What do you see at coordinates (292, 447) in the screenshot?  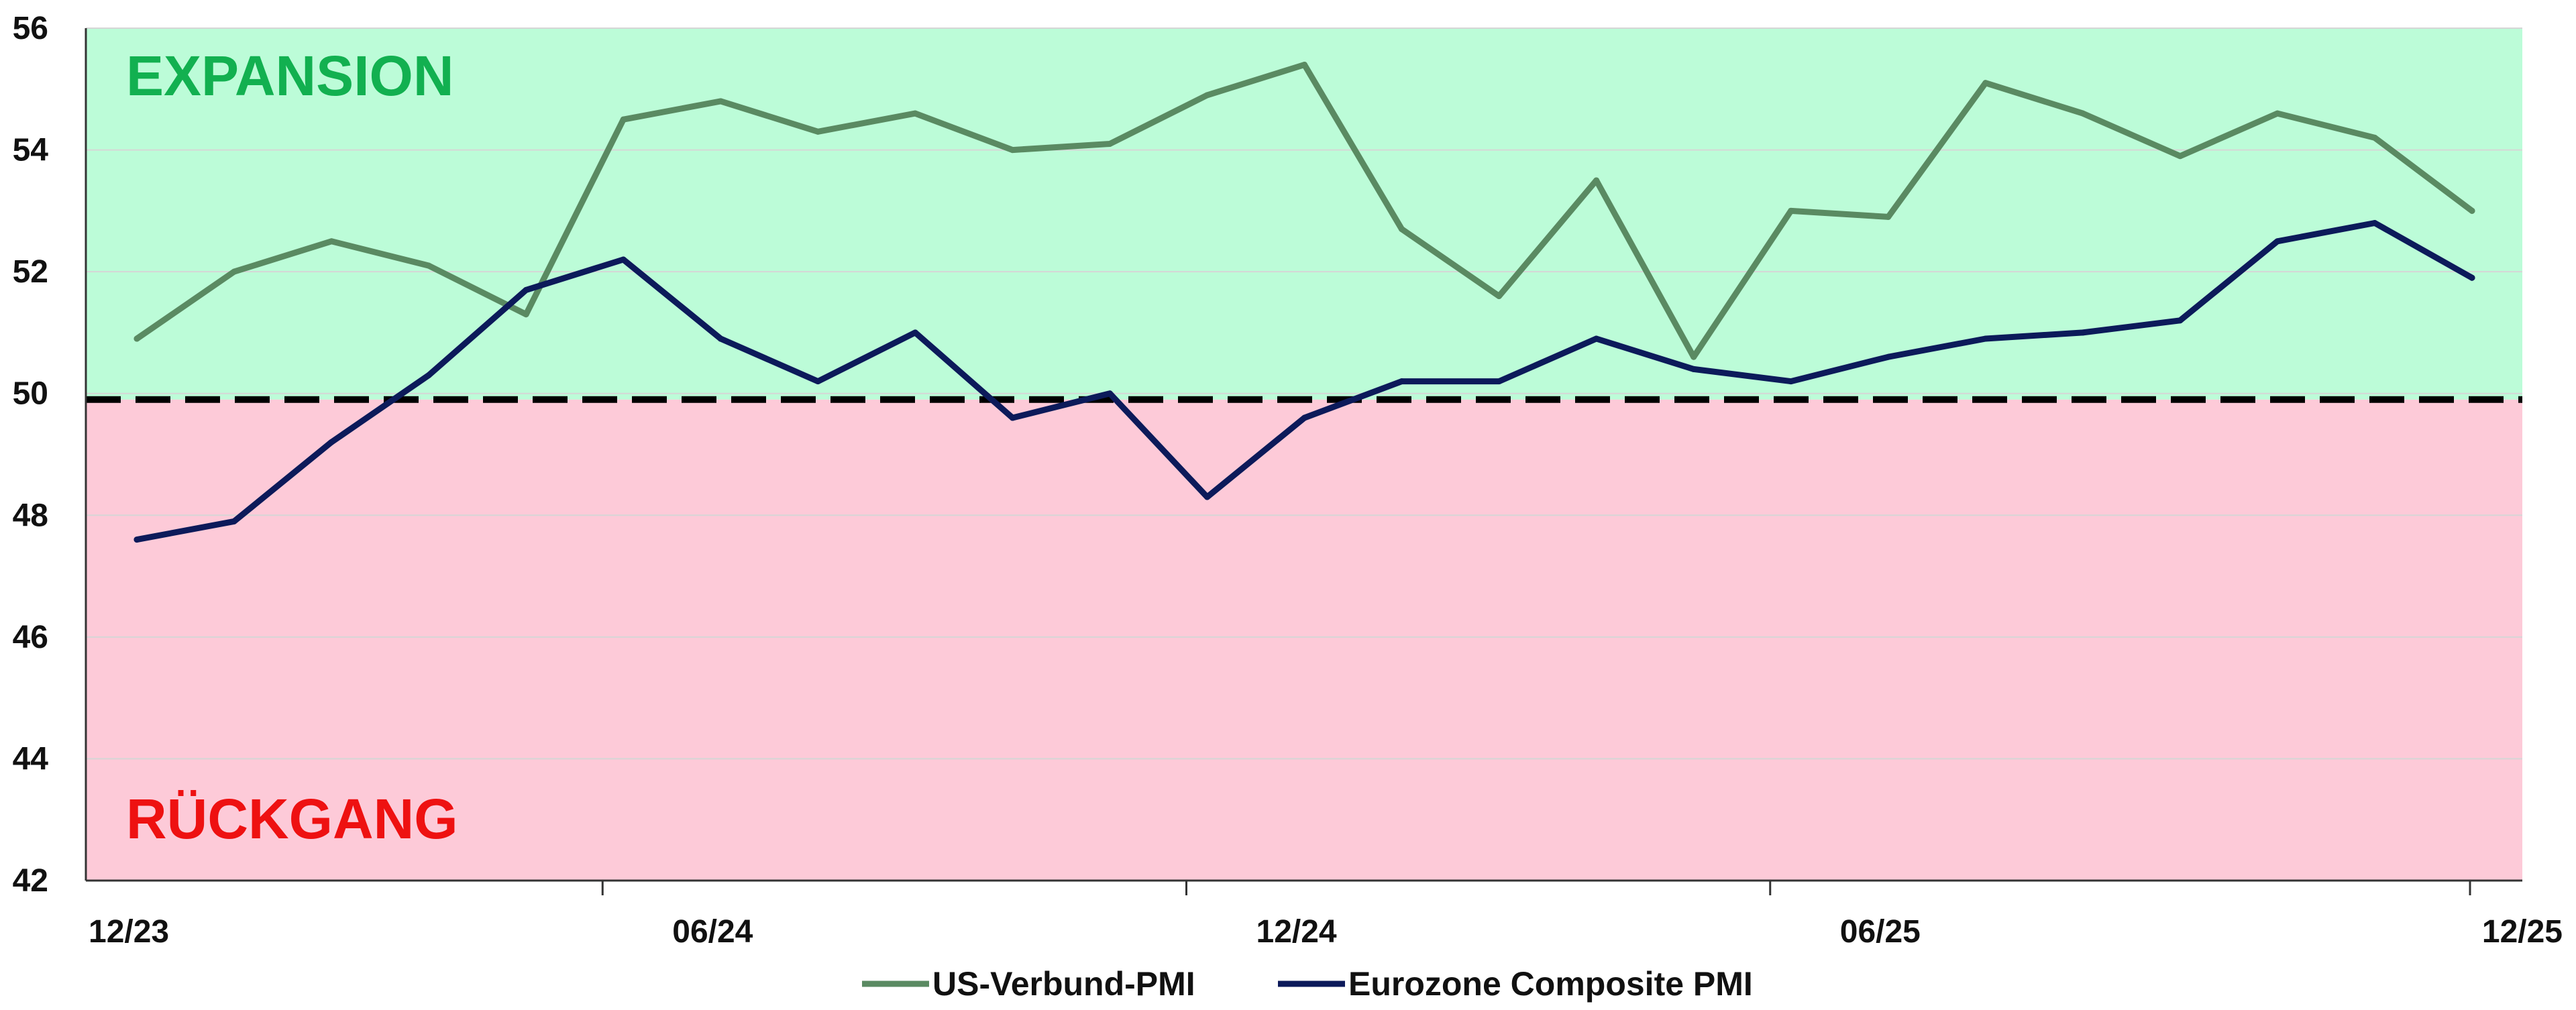 I see `labels-layer: EXPANSION RÜCKGANG` at bounding box center [292, 447].